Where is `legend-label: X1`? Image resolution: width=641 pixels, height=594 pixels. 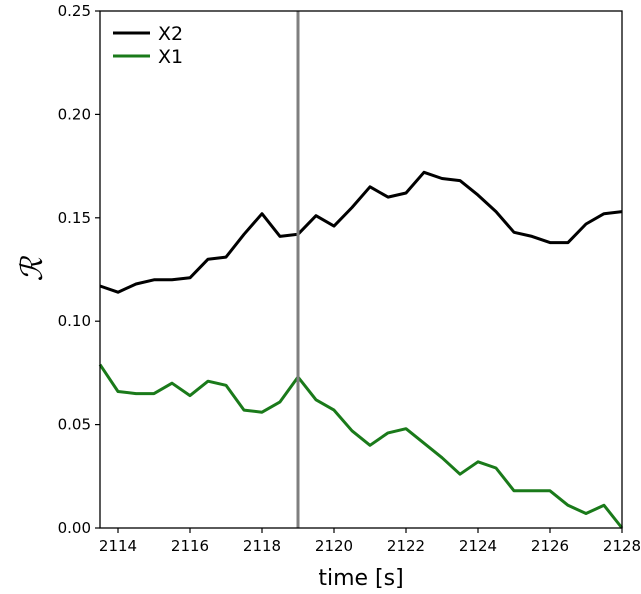 legend-label: X1 is located at coordinates (170, 57).